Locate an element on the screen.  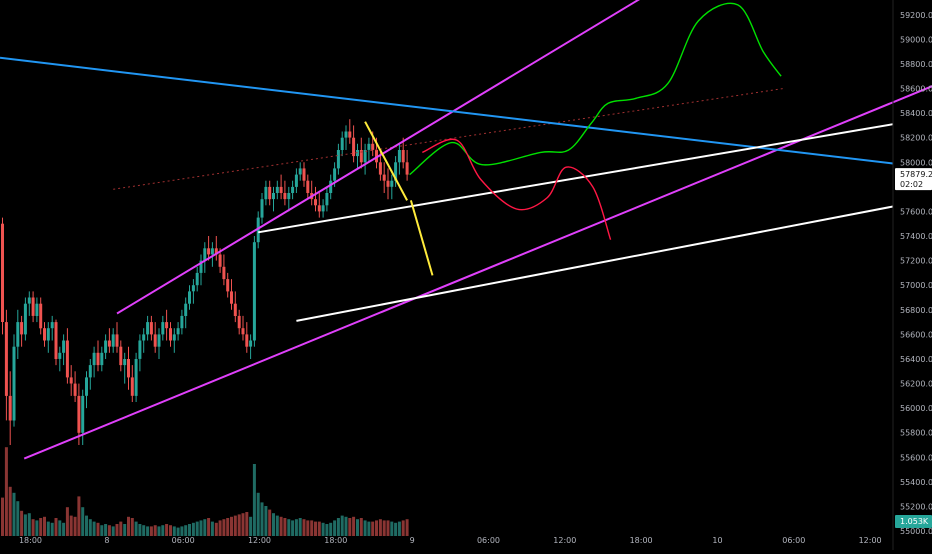
price-tick-label: 58800.00 is located at coordinates (916, 64).